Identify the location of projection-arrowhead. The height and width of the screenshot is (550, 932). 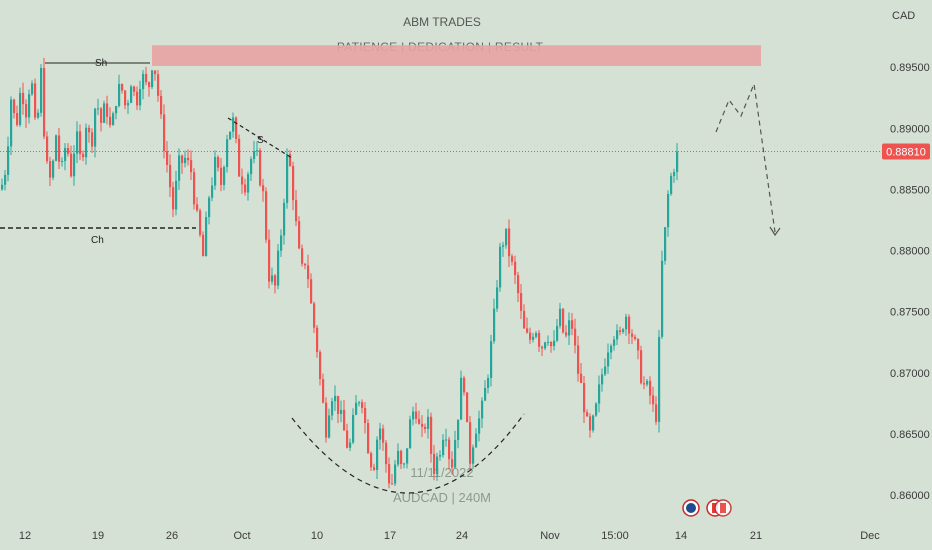
(775, 231).